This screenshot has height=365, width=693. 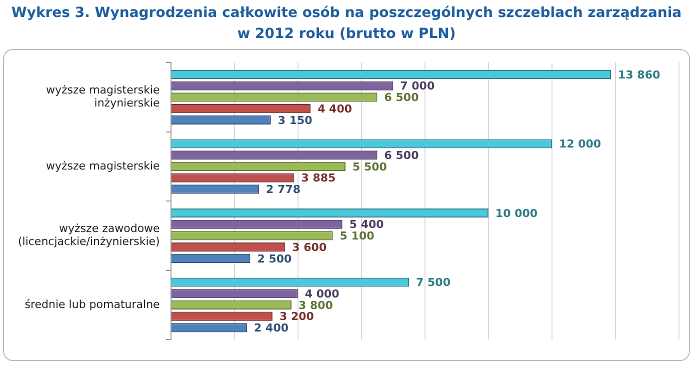 I want to click on data-label: 12 000, so click(x=580, y=144).